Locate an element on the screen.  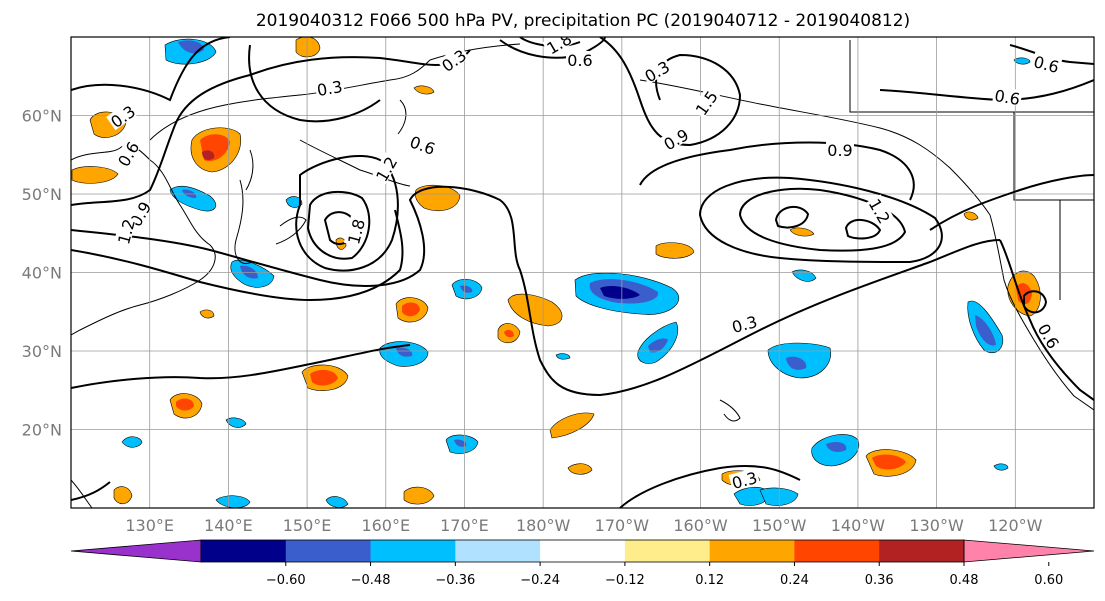
colorbar-tick-label: −0.24 is located at coordinates (540, 580).